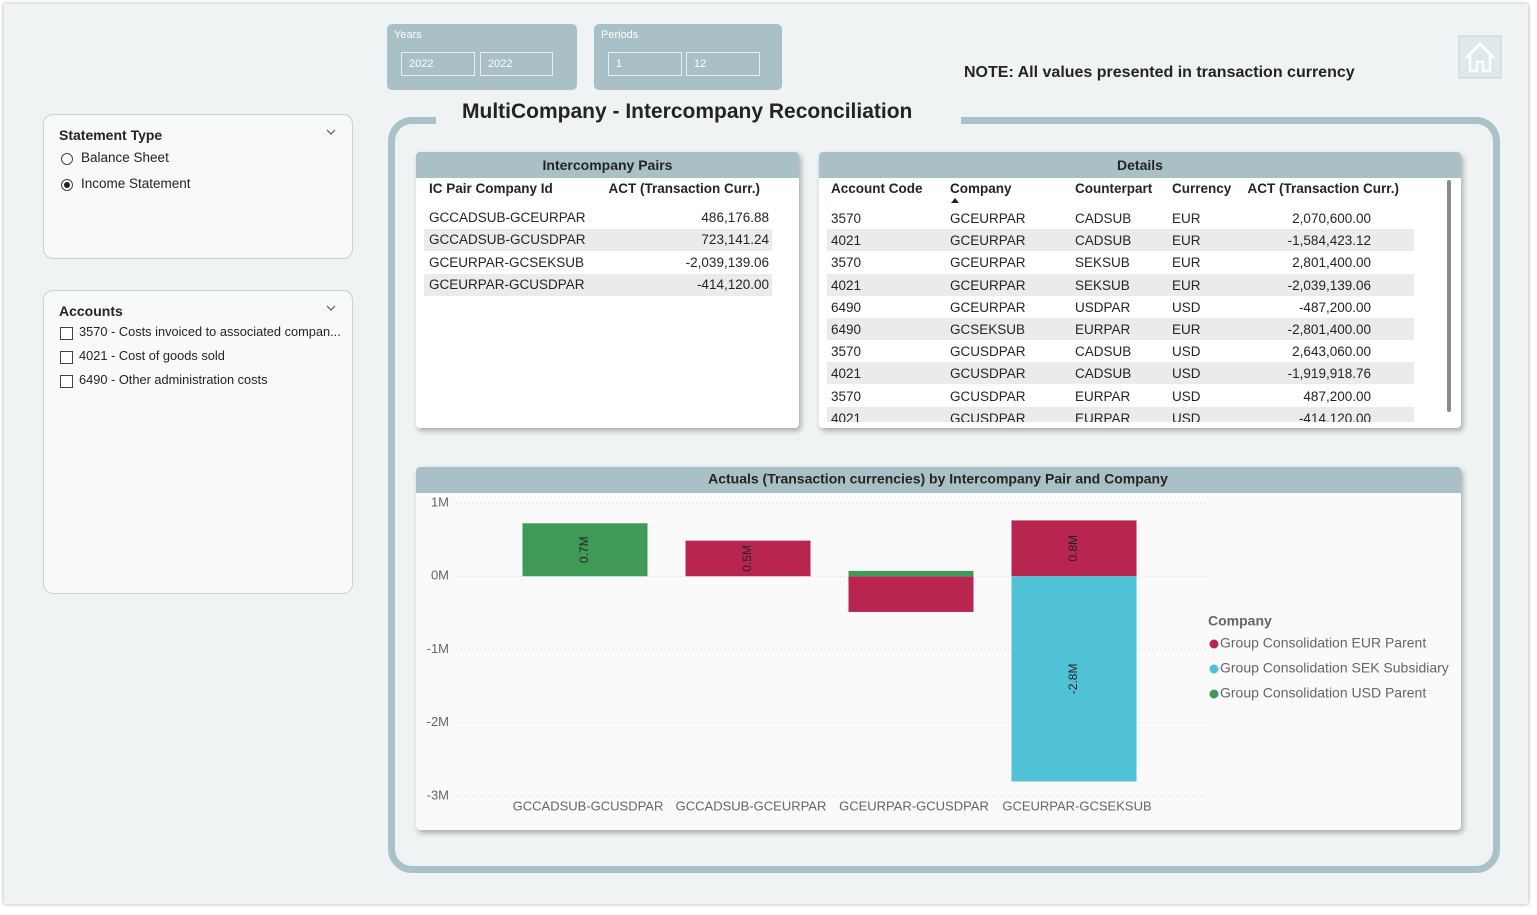 The height and width of the screenshot is (915, 1537). Describe the element at coordinates (645, 64) in the screenshot. I see `filter-input: 1` at that location.